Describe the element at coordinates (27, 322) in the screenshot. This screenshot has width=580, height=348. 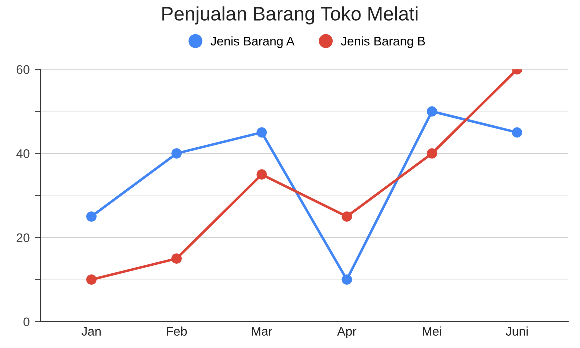
I see `y-tick-label: 0` at that location.